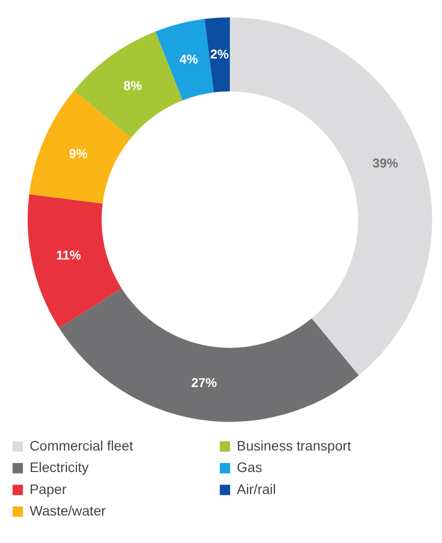 This screenshot has height=543, width=442. What do you see at coordinates (204, 382) in the screenshot?
I see `data-label: 27%` at bounding box center [204, 382].